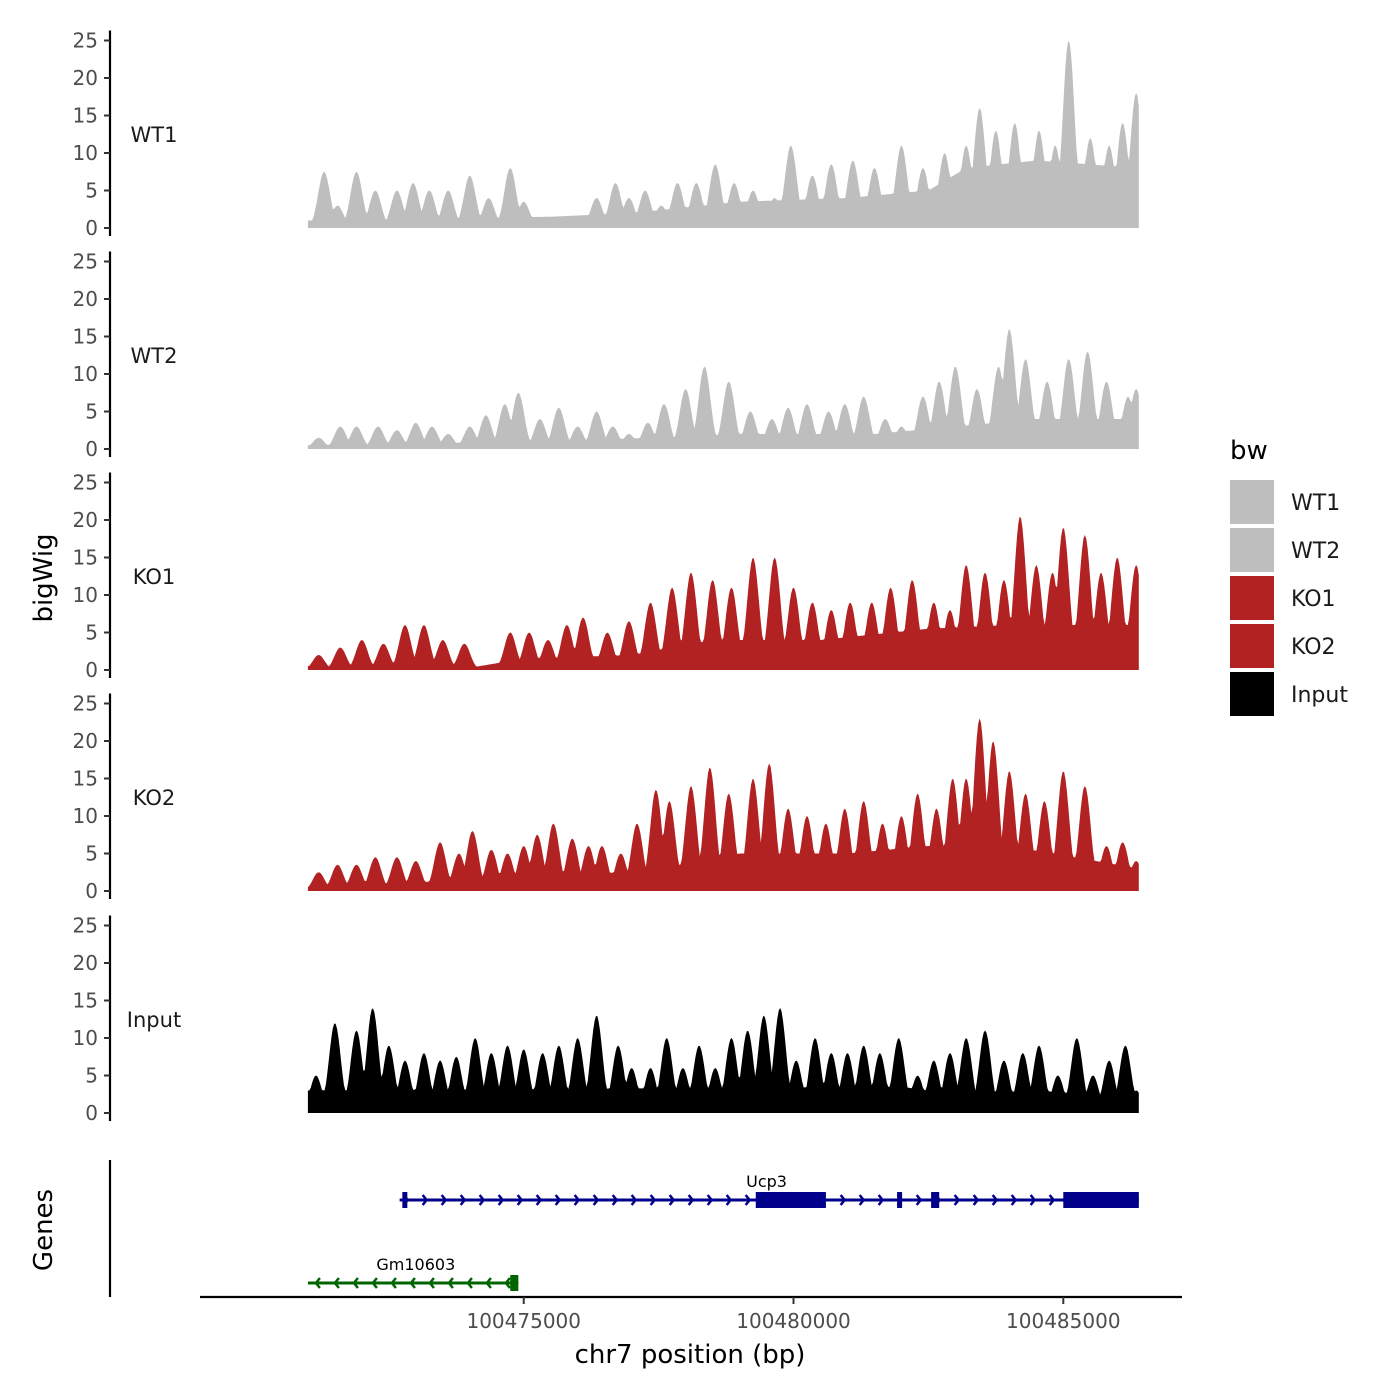 The width and height of the screenshot is (1400, 1400). Describe the element at coordinates (1319, 695) in the screenshot. I see `legend-label: Input` at that location.